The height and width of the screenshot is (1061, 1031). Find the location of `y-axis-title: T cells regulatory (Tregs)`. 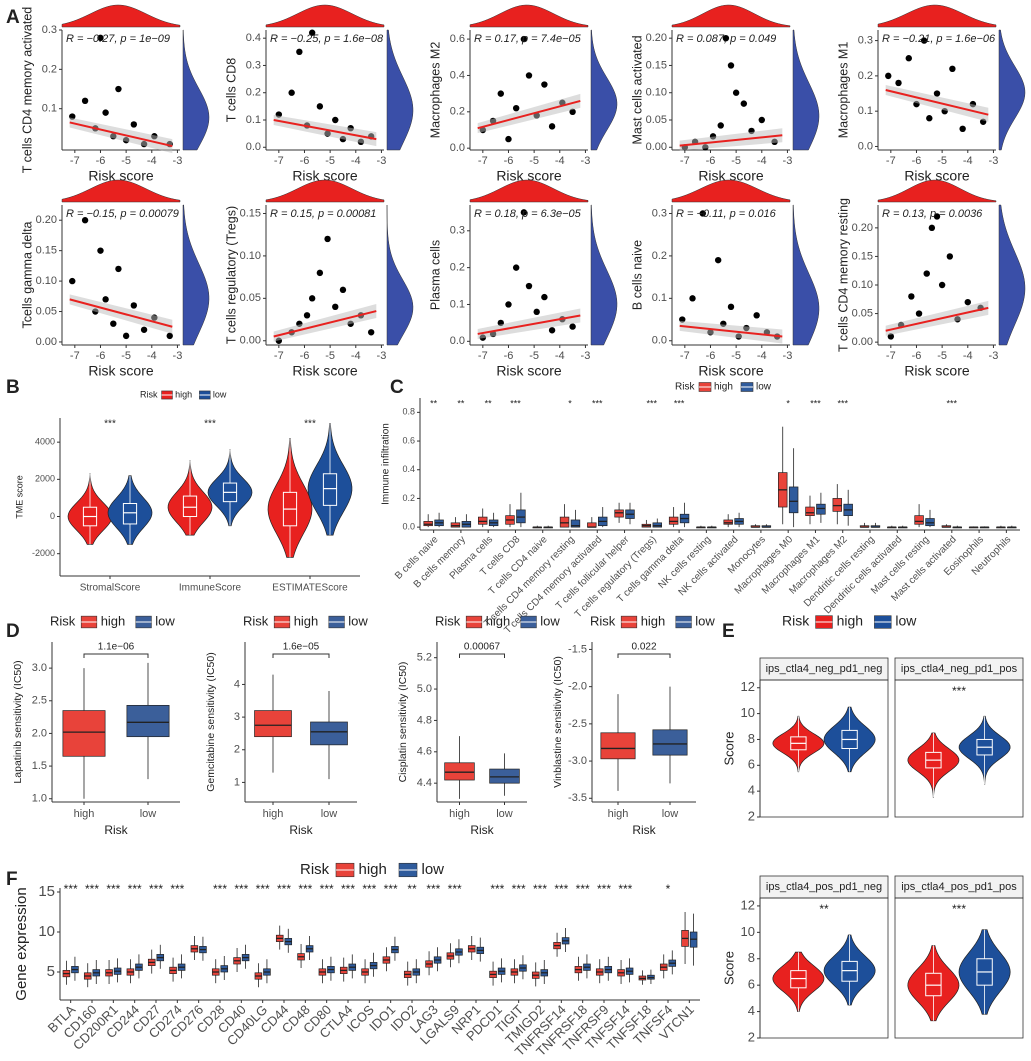

y-axis-title: T cells regulatory (Tregs) is located at coordinates (231, 275).